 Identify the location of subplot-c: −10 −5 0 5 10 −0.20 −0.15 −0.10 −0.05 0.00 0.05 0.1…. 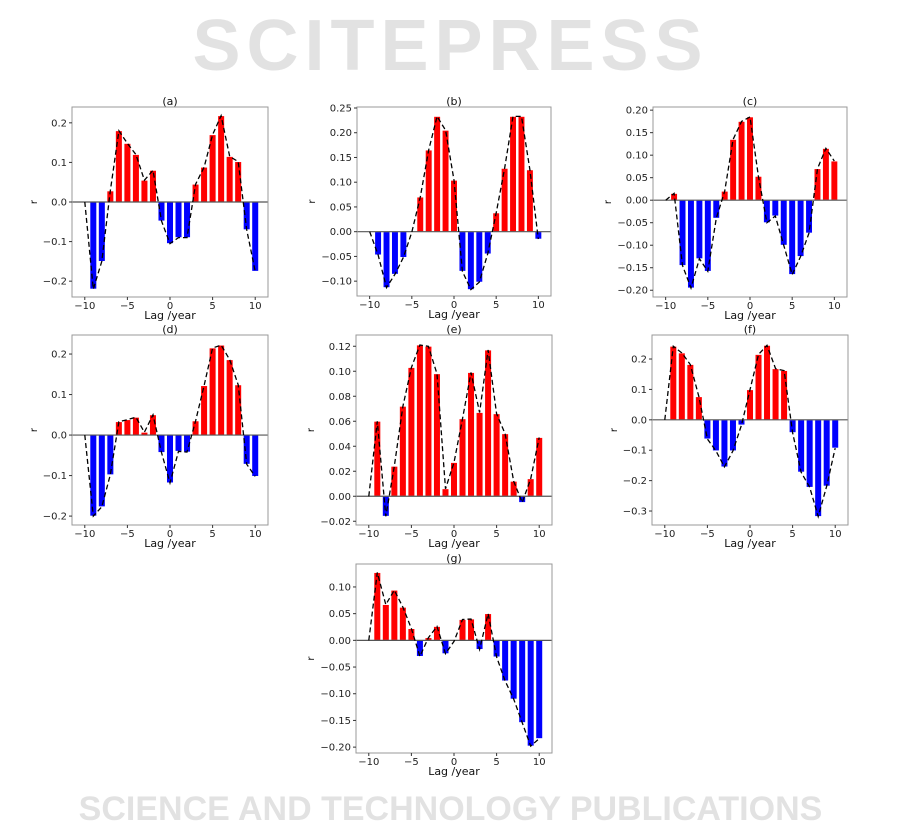
(725, 208).